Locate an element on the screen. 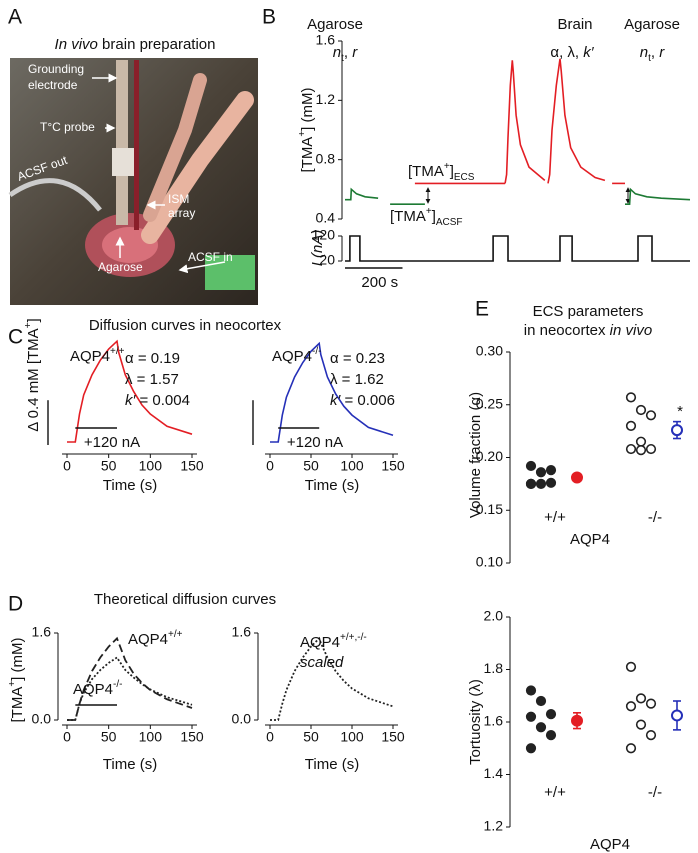 This screenshot has width=698, height=853. text-part: ] is located at coordinates (434, 216).